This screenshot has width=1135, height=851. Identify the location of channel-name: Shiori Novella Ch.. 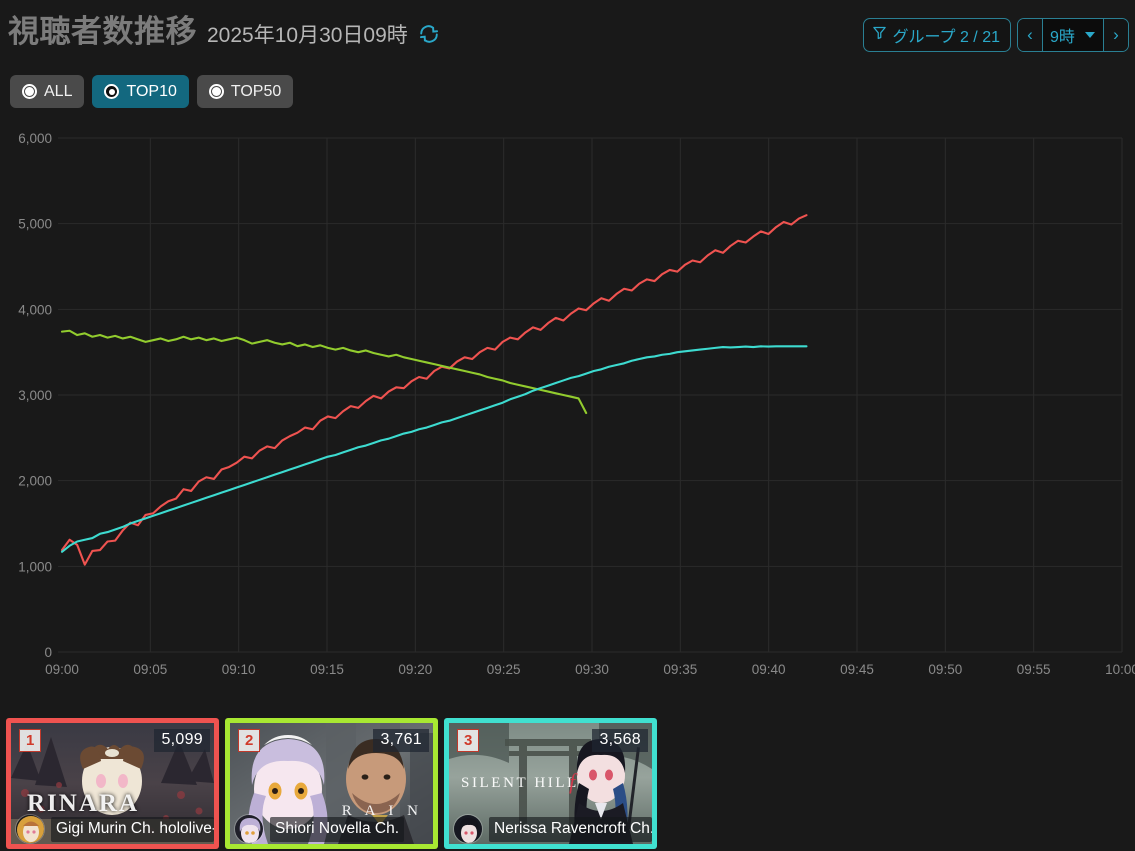
(337, 829).